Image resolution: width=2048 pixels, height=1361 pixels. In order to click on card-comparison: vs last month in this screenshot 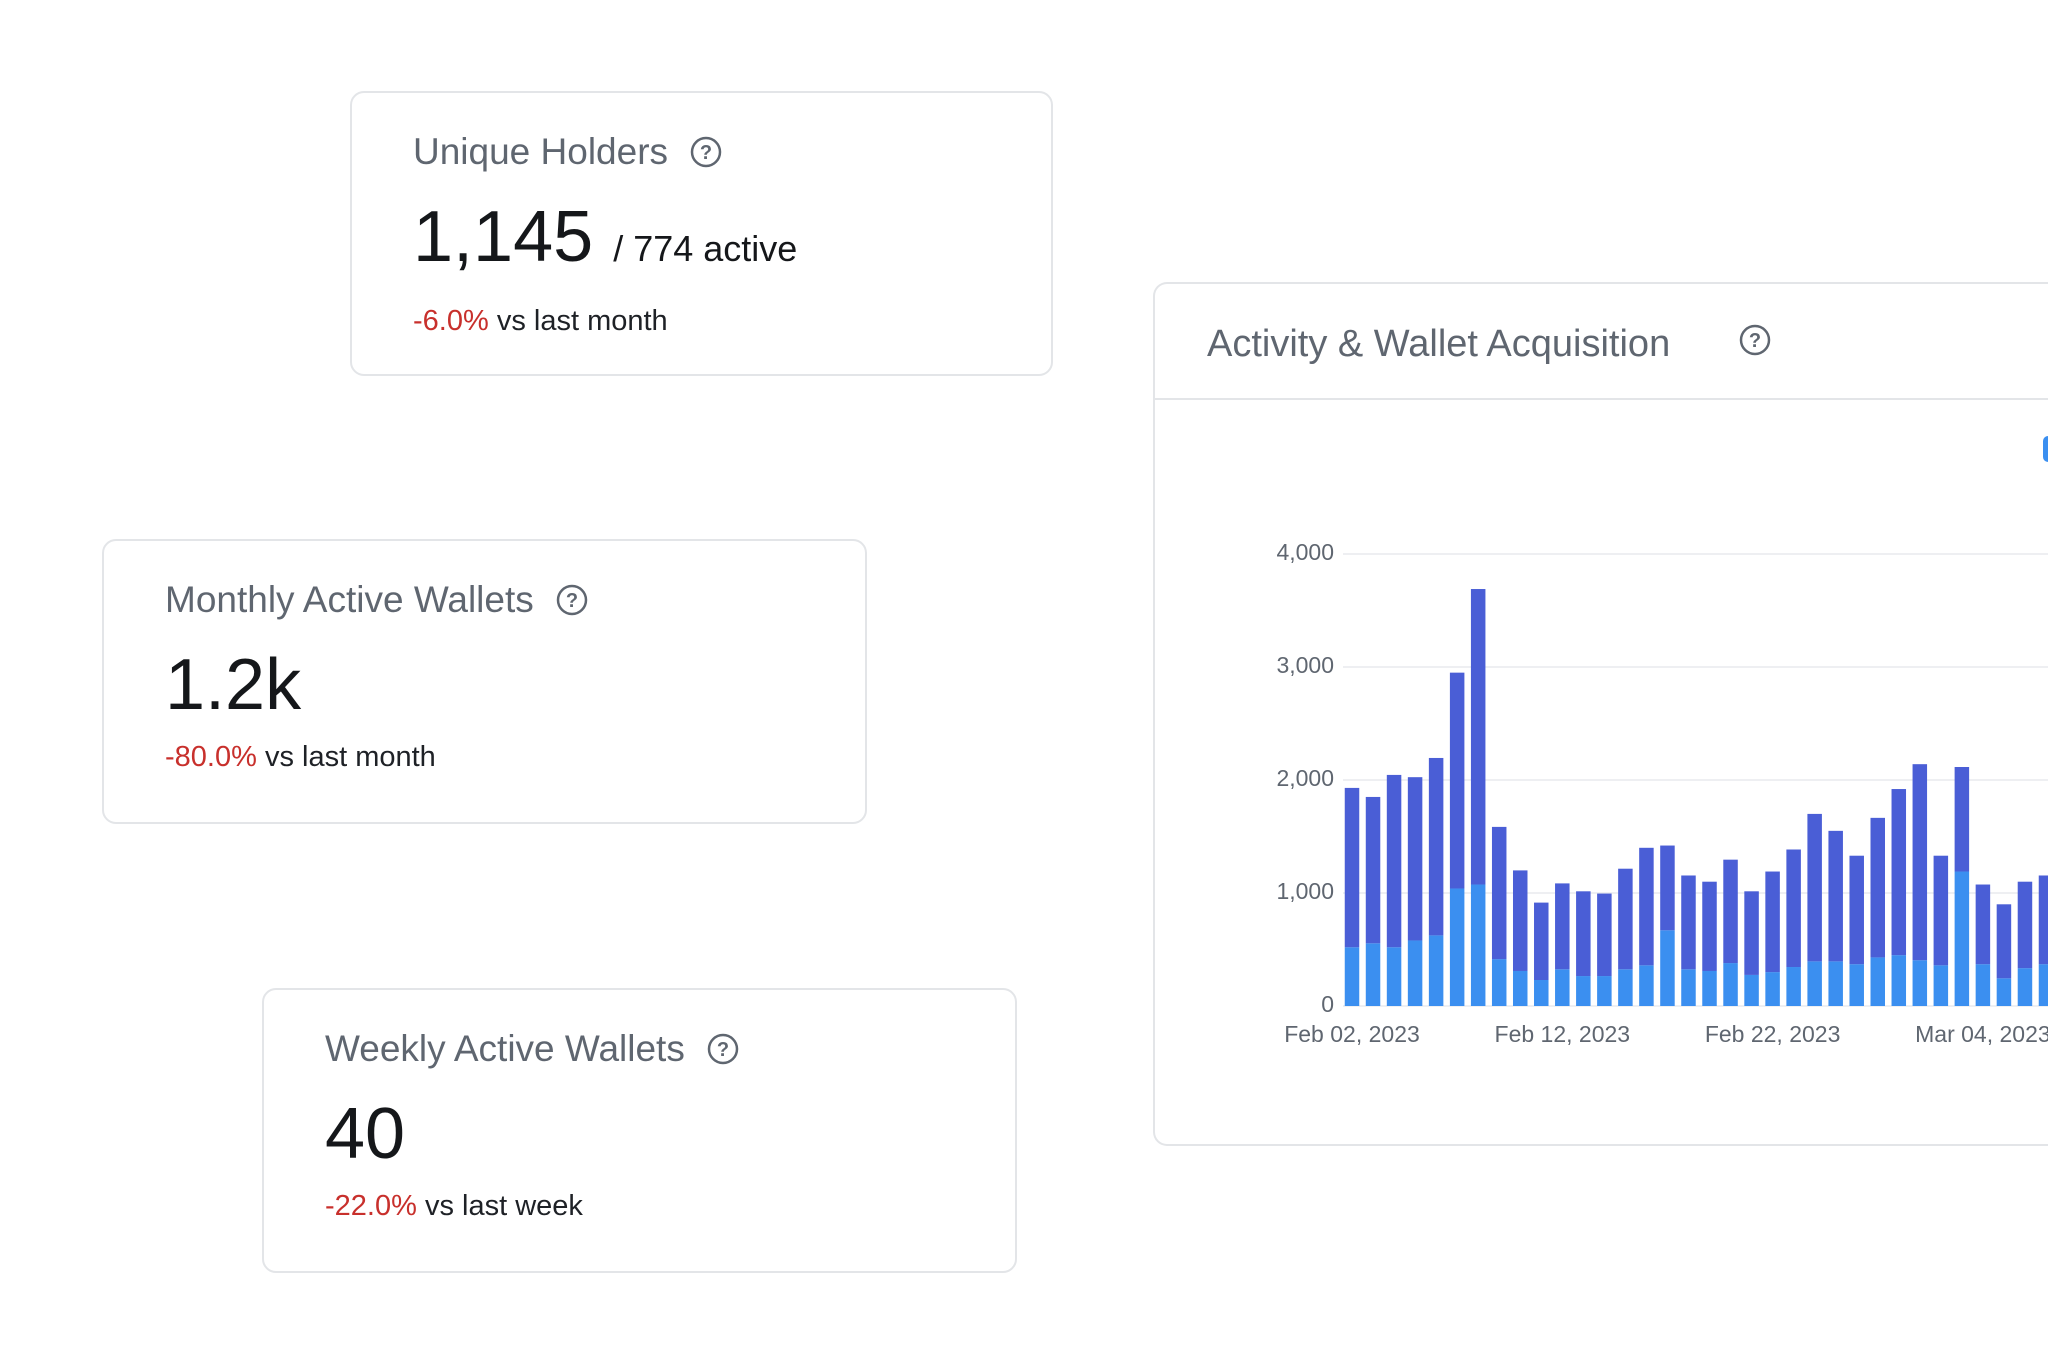, I will do `click(350, 757)`.